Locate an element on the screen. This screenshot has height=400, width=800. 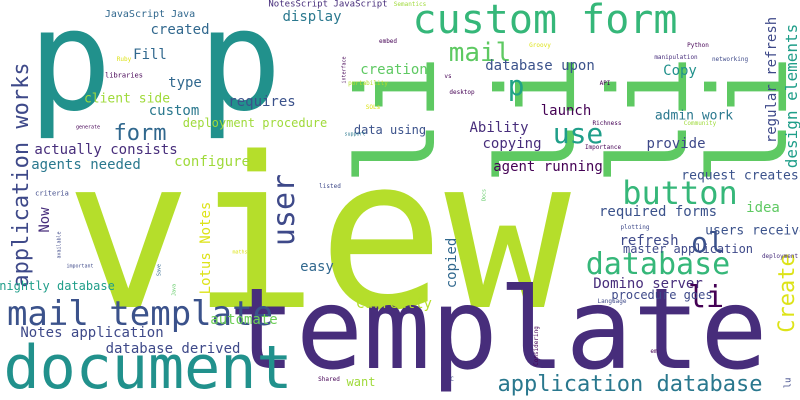
word-copied: copied is located at coordinates (452, 263).